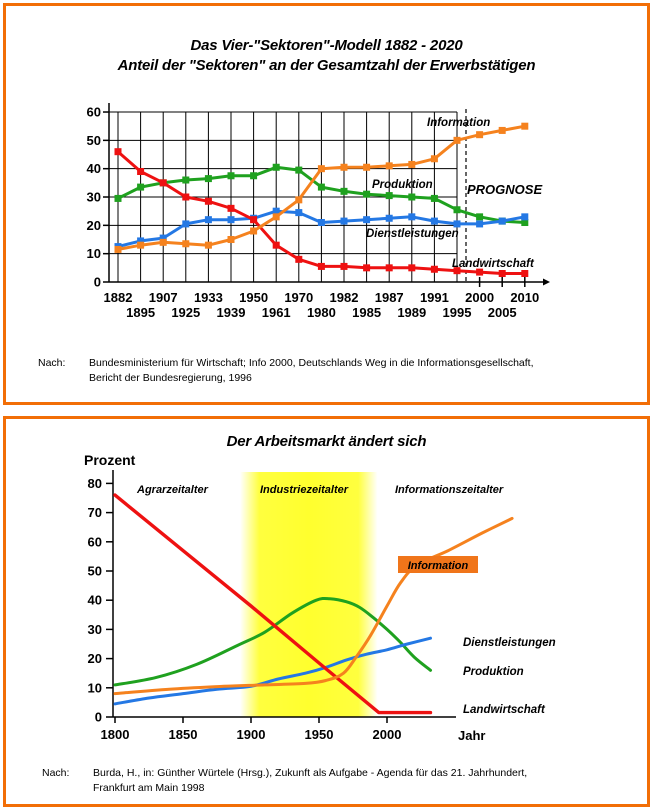 The height and width of the screenshot is (811, 656). What do you see at coordinates (95, 512) in the screenshot?
I see `y-tick-label: 70` at bounding box center [95, 512].